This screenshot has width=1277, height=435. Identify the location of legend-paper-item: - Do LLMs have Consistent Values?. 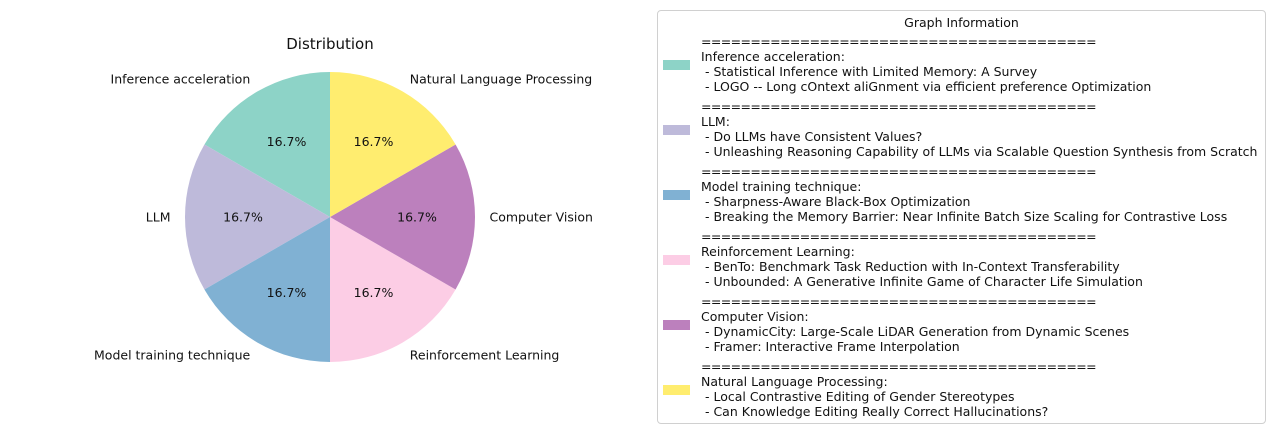
(812, 136).